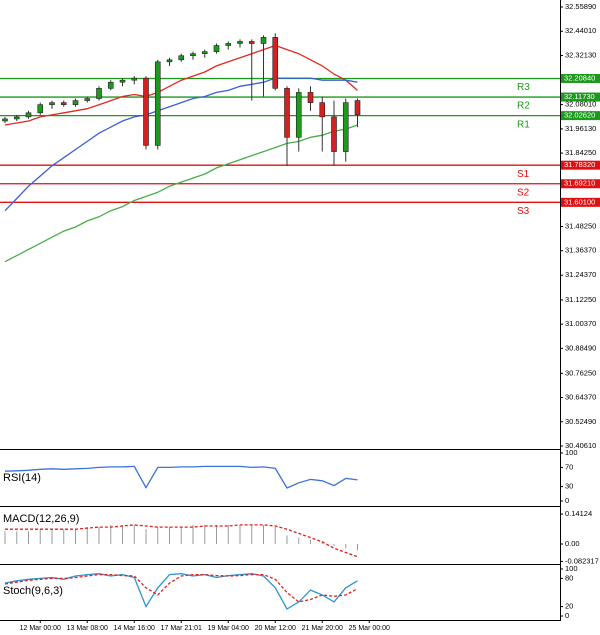 The height and width of the screenshot is (635, 600). I want to click on y-tick-label: 31.48250, so click(580, 225).